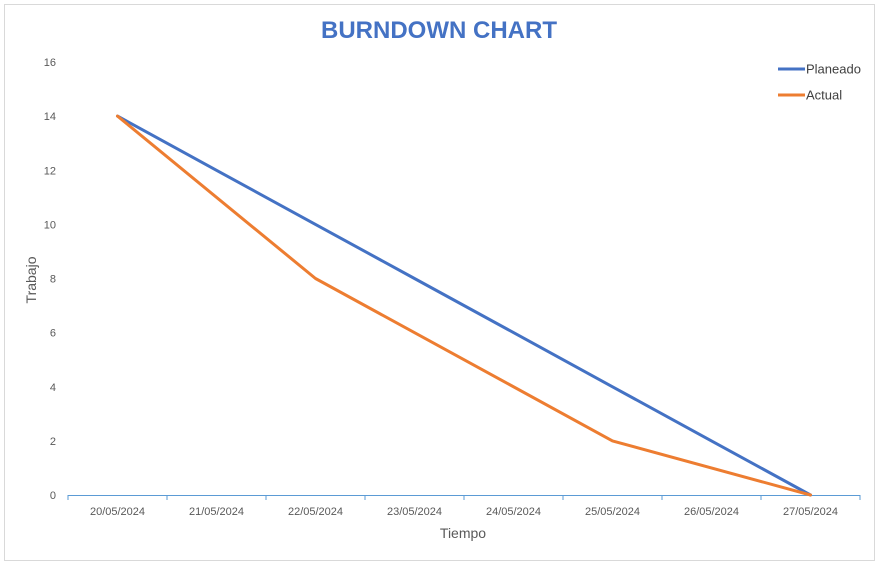  I want to click on y-tick-label: 4, so click(53, 388).